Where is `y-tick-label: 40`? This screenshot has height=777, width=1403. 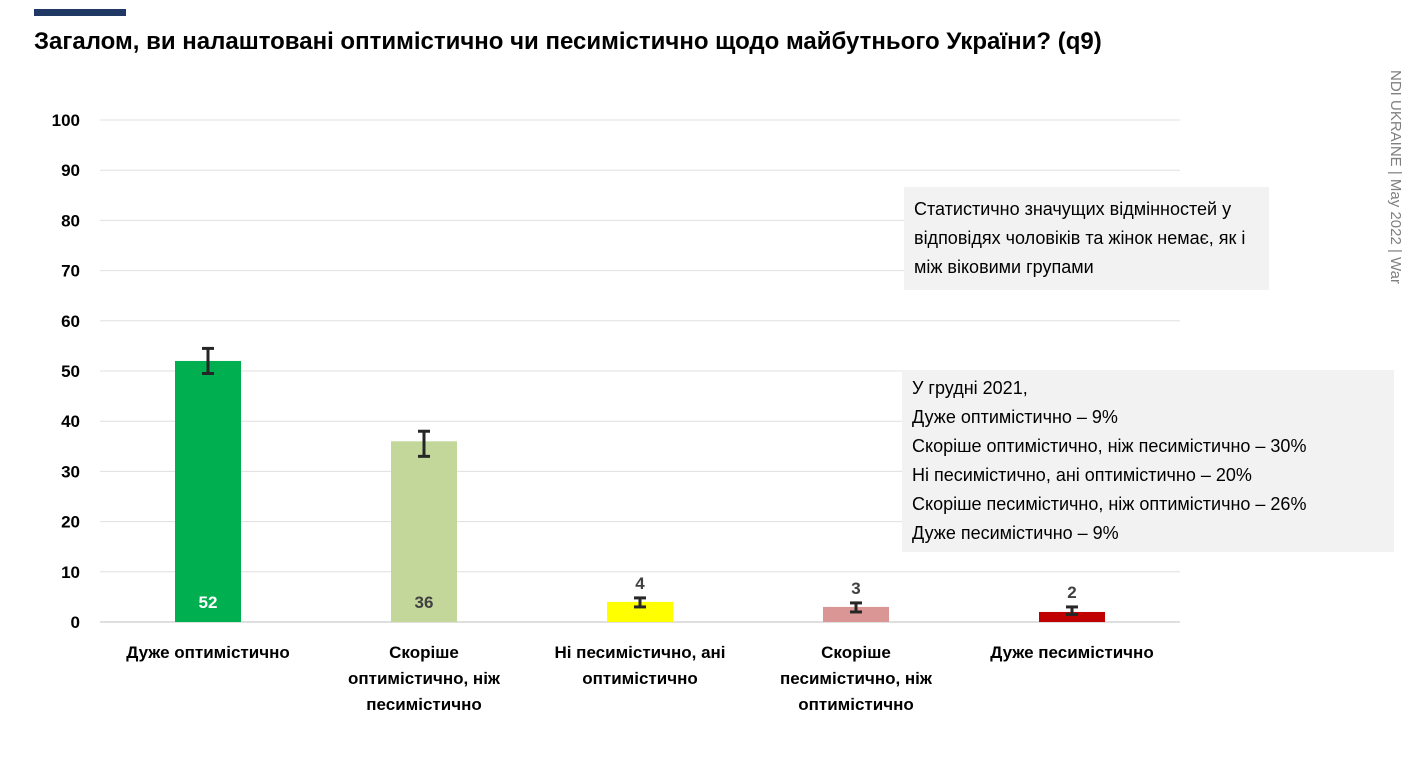
y-tick-label: 40 is located at coordinates (70, 421).